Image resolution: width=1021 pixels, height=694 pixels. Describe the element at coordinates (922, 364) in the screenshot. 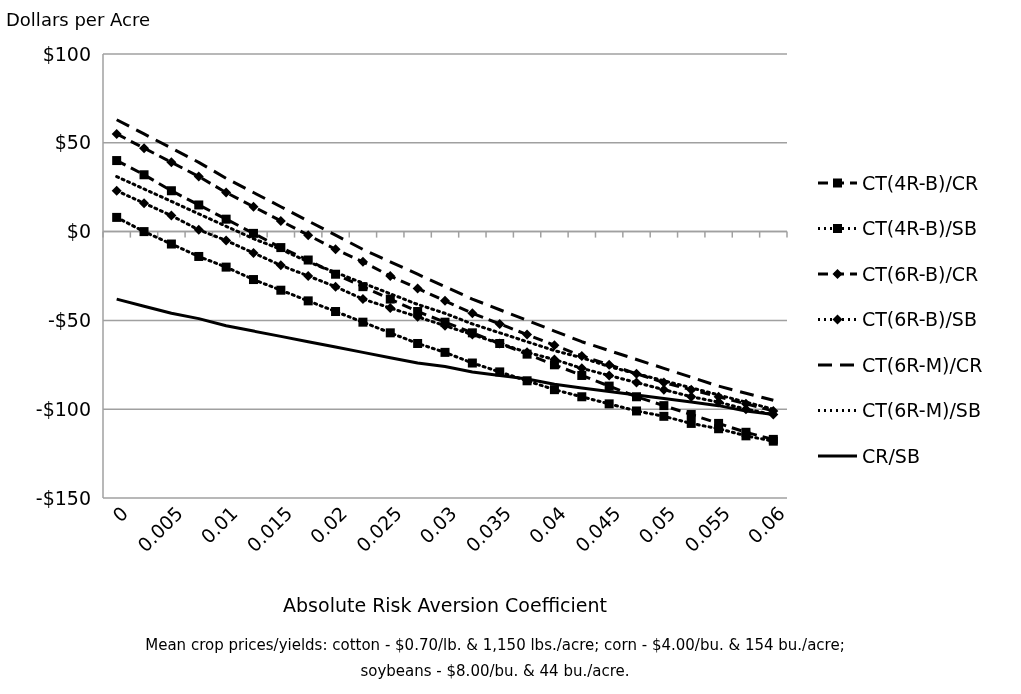

I see `legend-label: CT(6R-M)/CR` at that location.